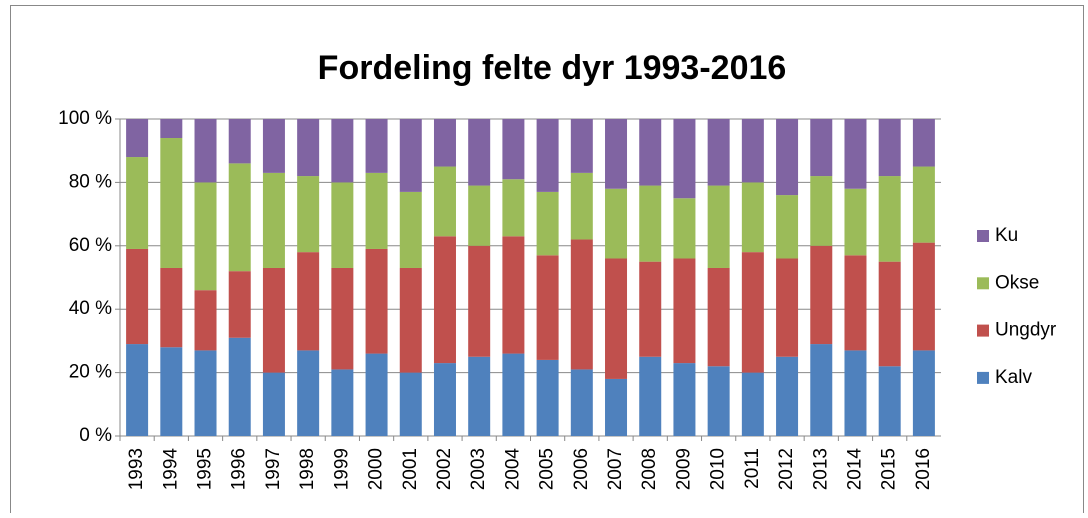  Describe the element at coordinates (376, 469) in the screenshot. I see `x-tick-label: 2000` at that location.